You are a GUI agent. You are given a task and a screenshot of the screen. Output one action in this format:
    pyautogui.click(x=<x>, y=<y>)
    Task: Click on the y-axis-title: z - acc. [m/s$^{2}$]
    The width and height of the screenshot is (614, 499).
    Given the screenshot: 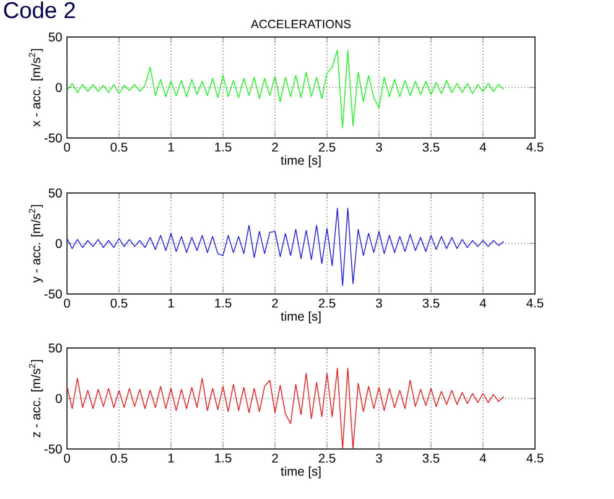 What is the action you would take?
    pyautogui.click(x=35, y=399)
    